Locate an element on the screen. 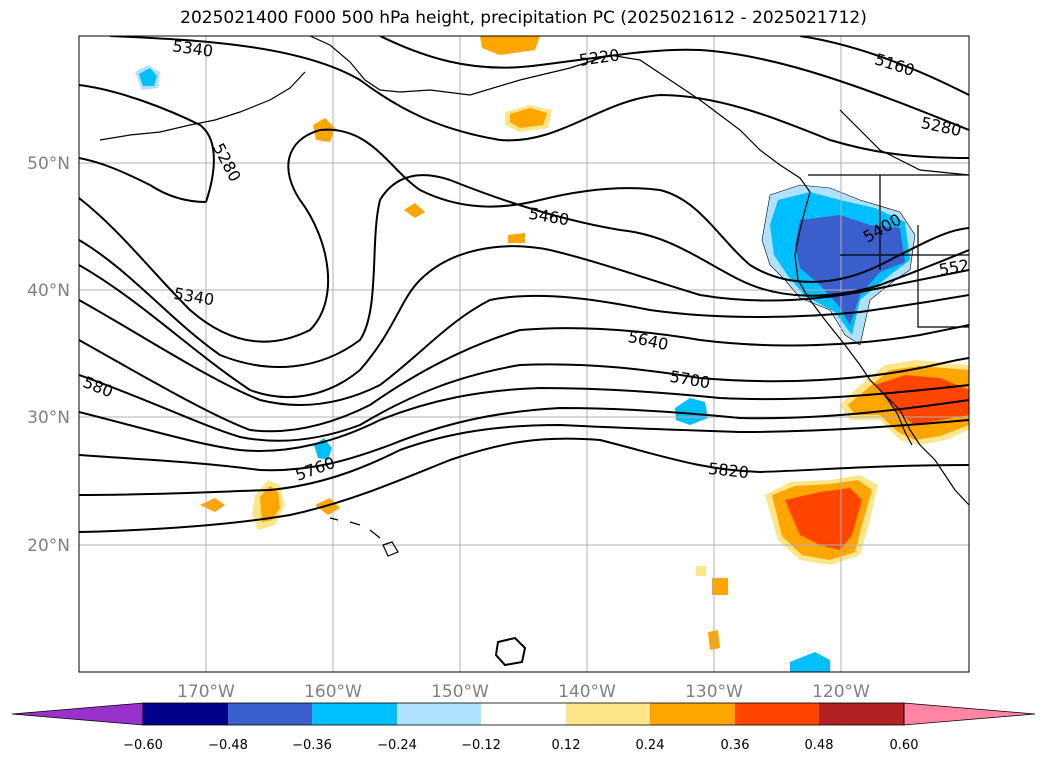 The height and width of the screenshot is (765, 1047). contour-label-552: 552 is located at coordinates (953, 268).